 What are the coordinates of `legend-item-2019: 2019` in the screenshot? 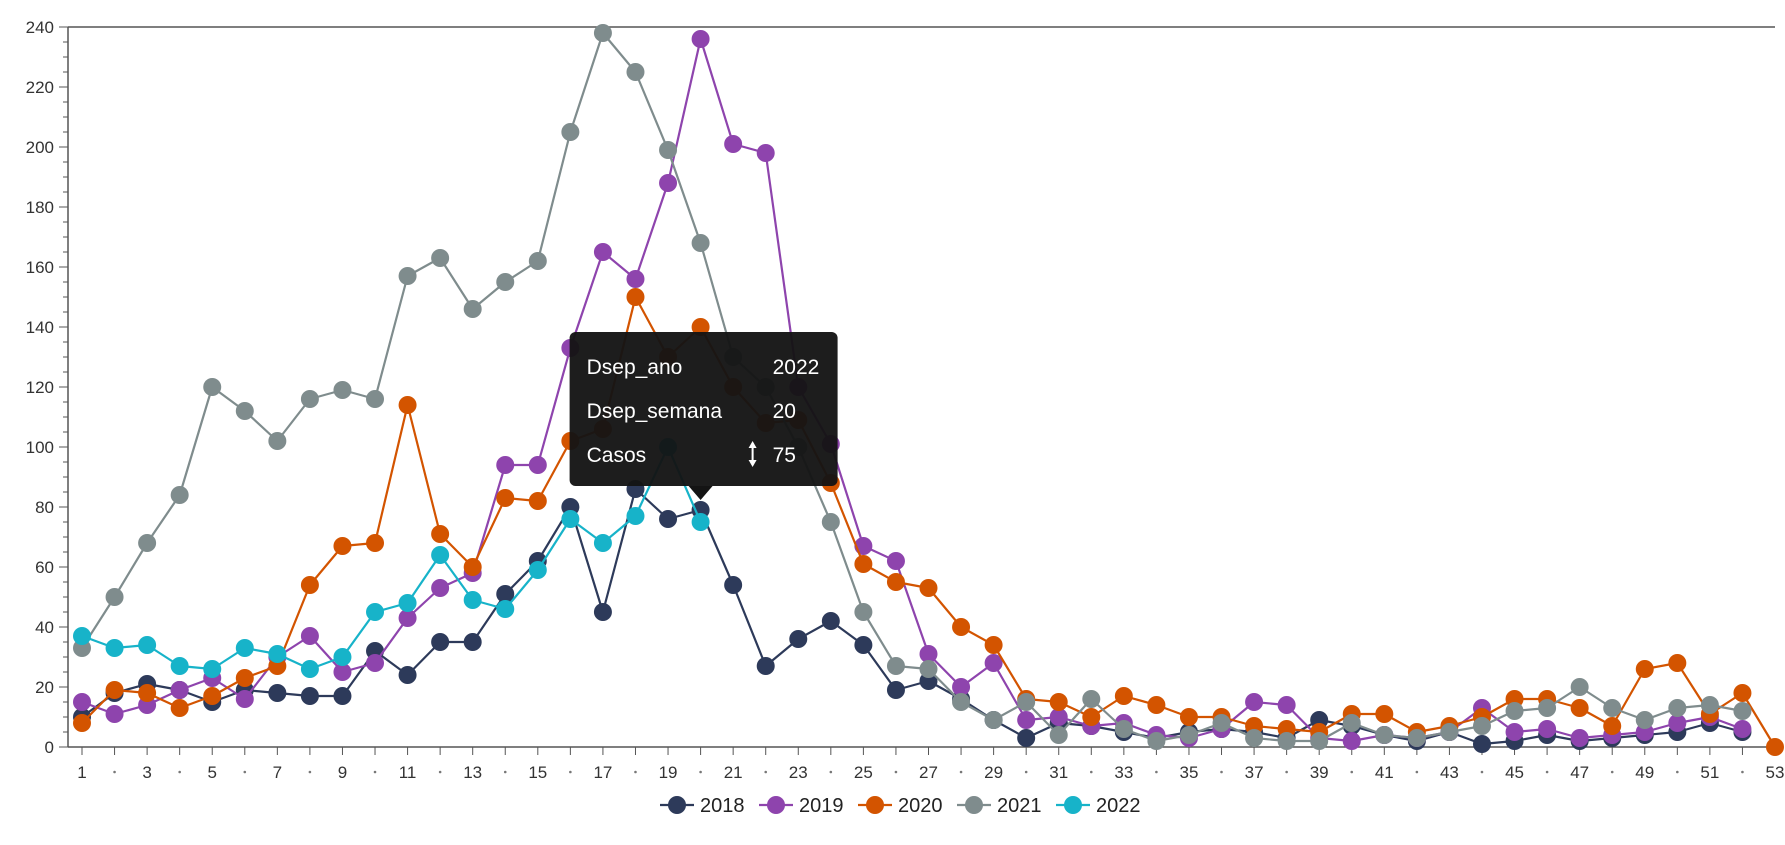 It's located at (801, 806).